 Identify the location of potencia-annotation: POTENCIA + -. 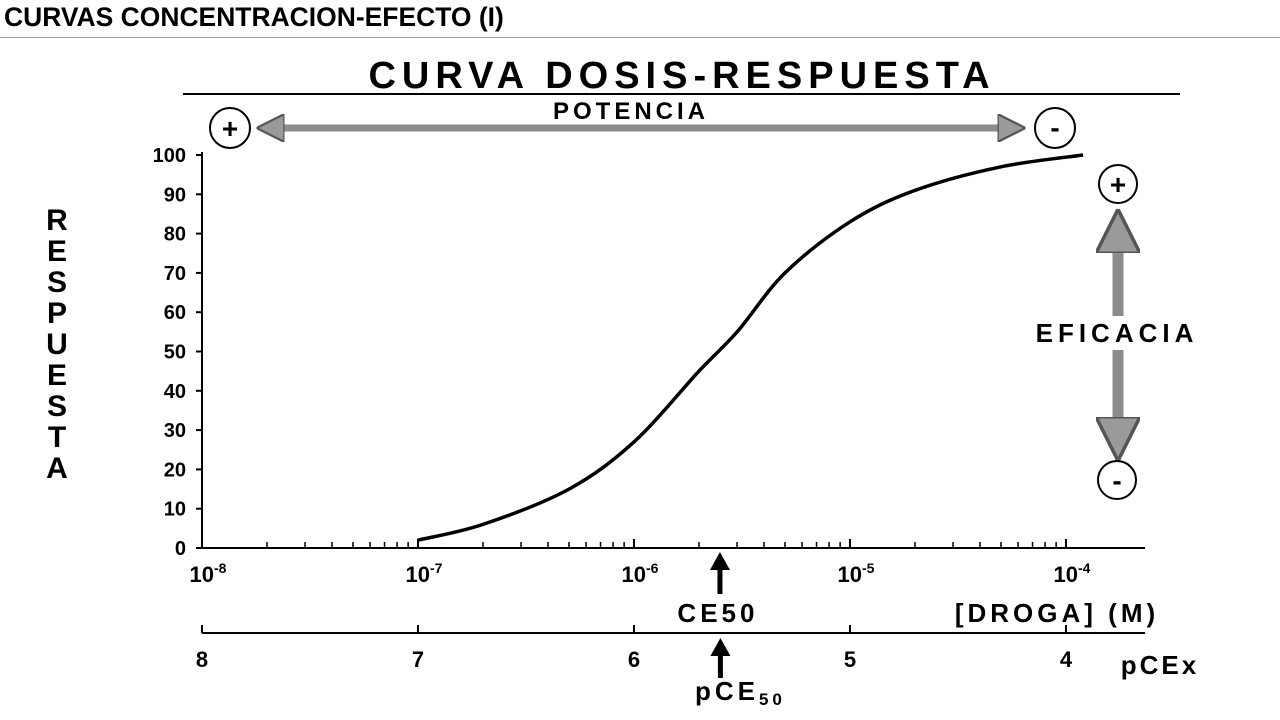
(642, 123).